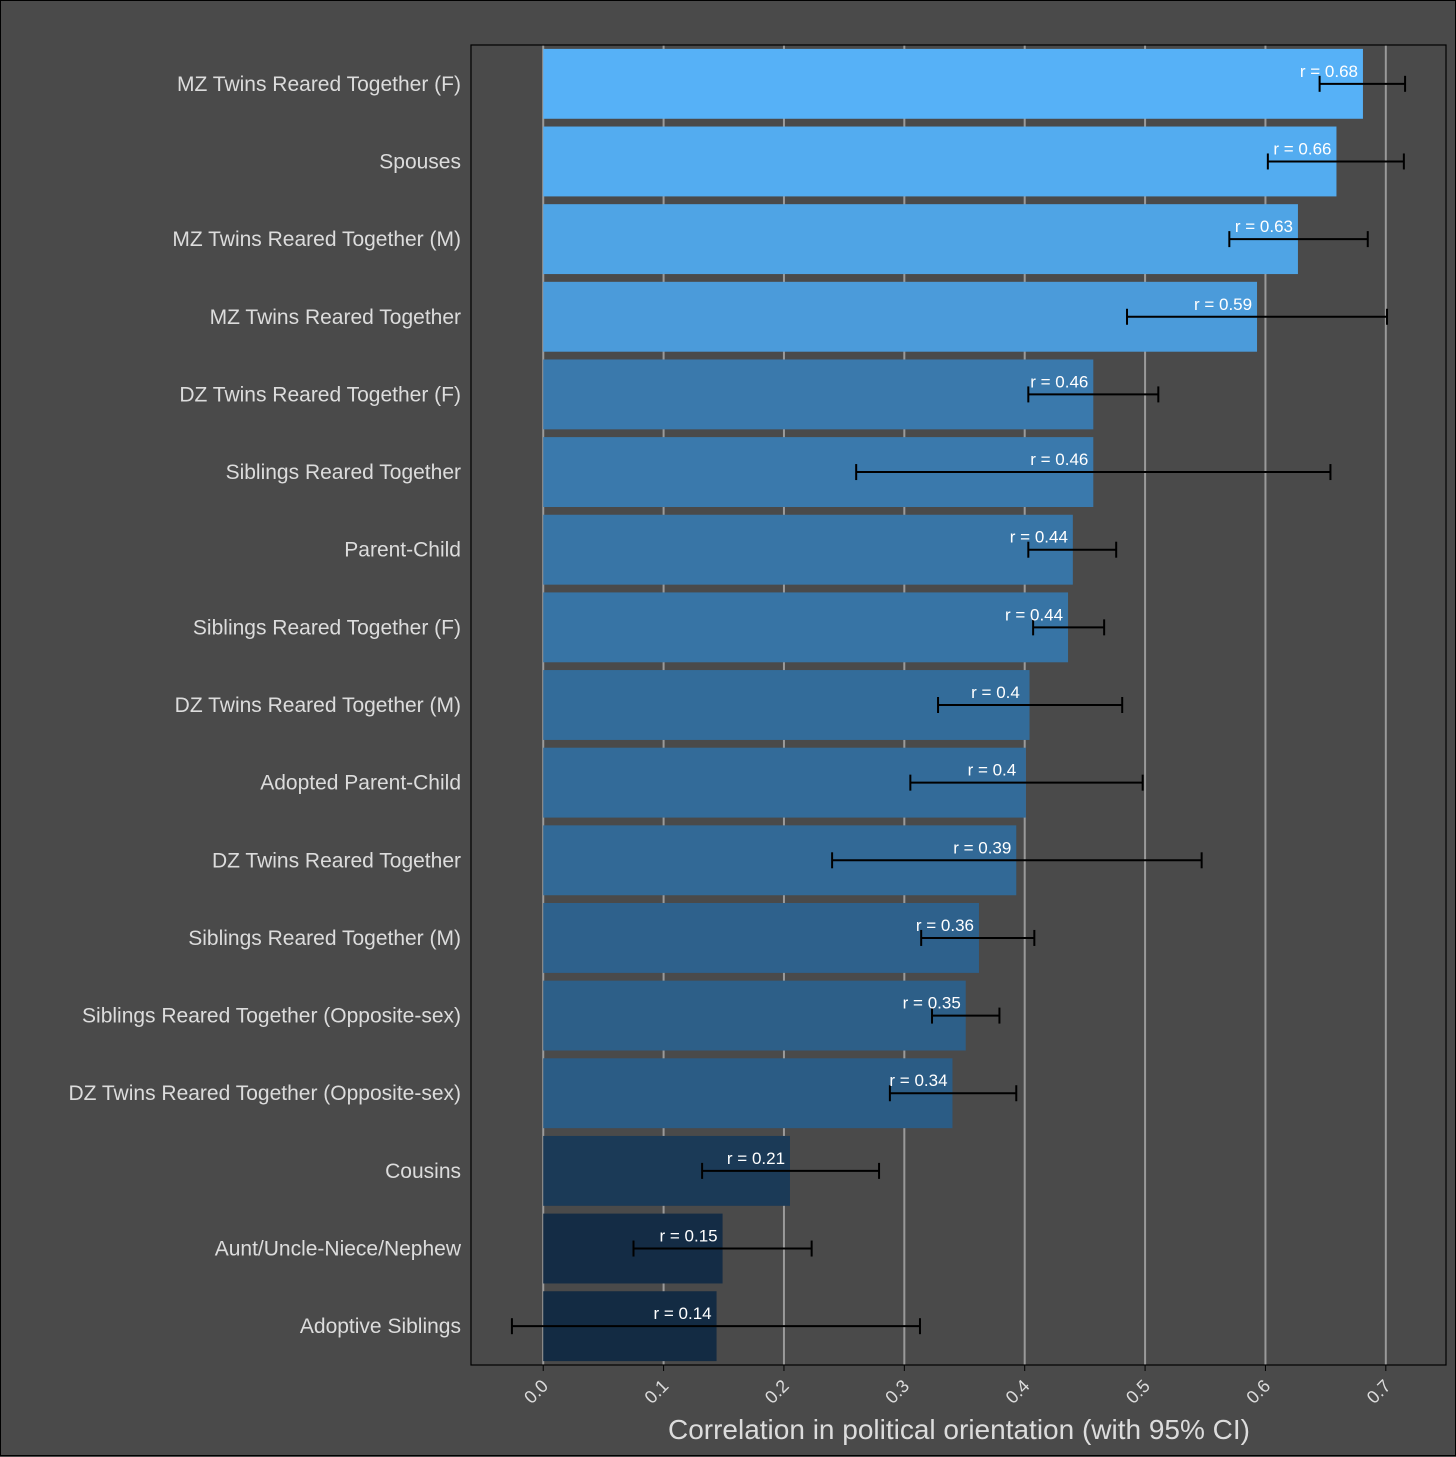 Image resolution: width=1456 pixels, height=1457 pixels. Describe the element at coordinates (319, 84) in the screenshot. I see `category-label: MZ Twins Reared Together (F)` at that location.